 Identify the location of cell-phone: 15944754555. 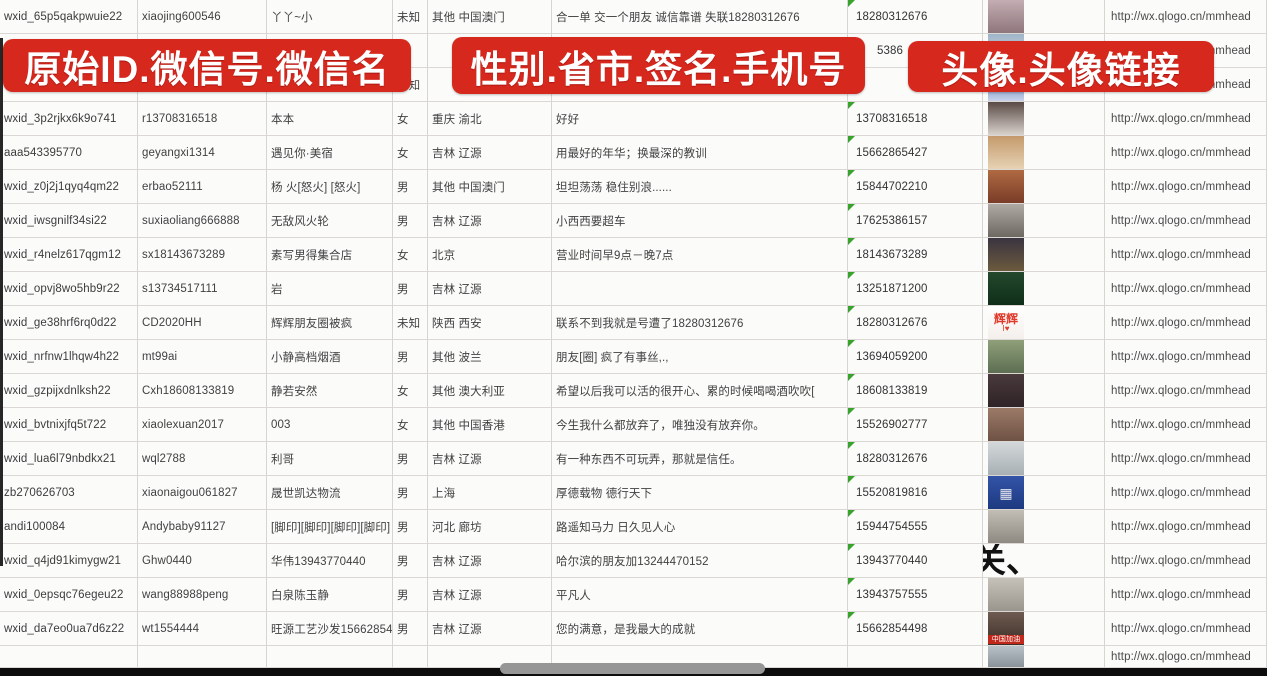
(915, 527).